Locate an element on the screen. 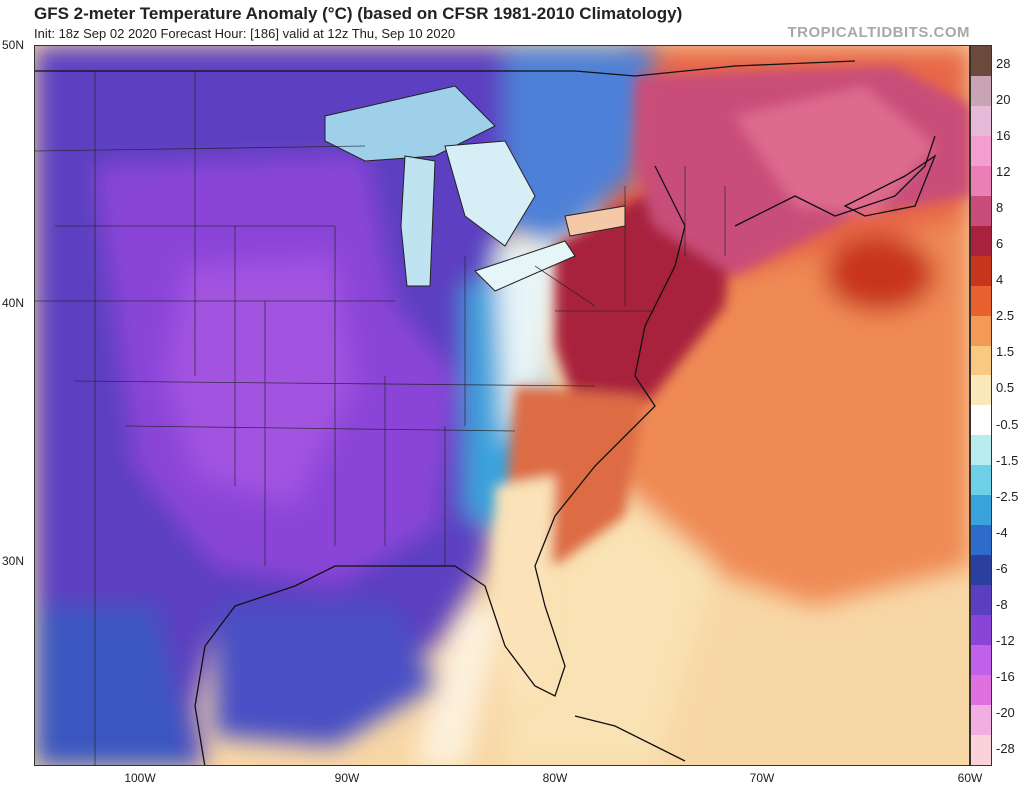 The image size is (1024, 786). nova-scotia-outline is located at coordinates (890, 185).